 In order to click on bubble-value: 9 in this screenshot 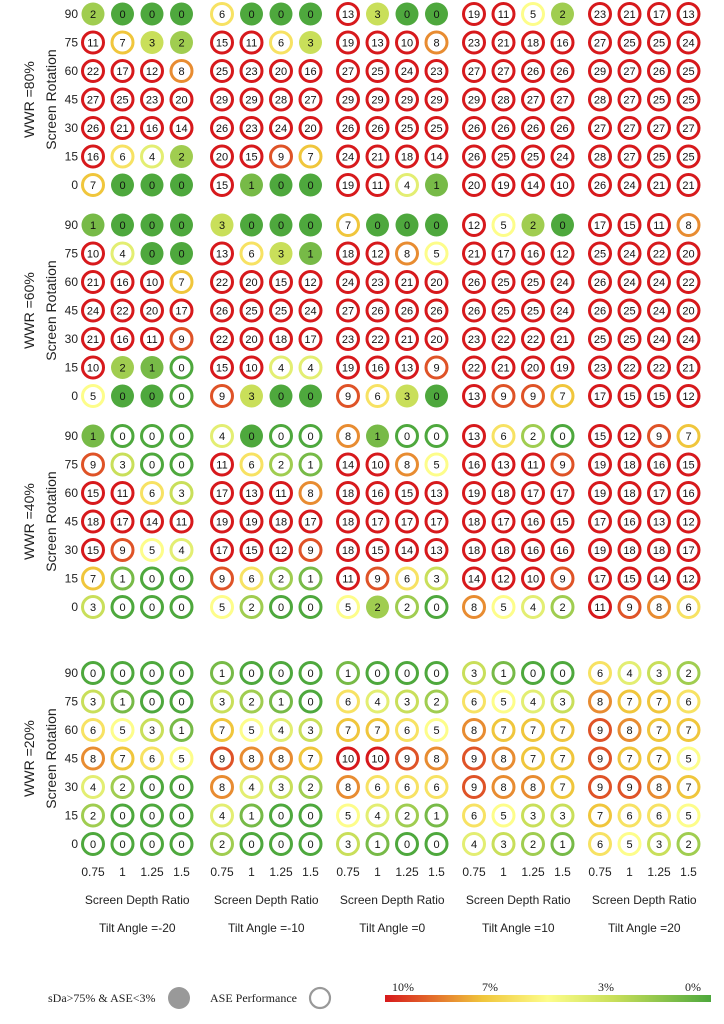, I will do `click(474, 788)`.